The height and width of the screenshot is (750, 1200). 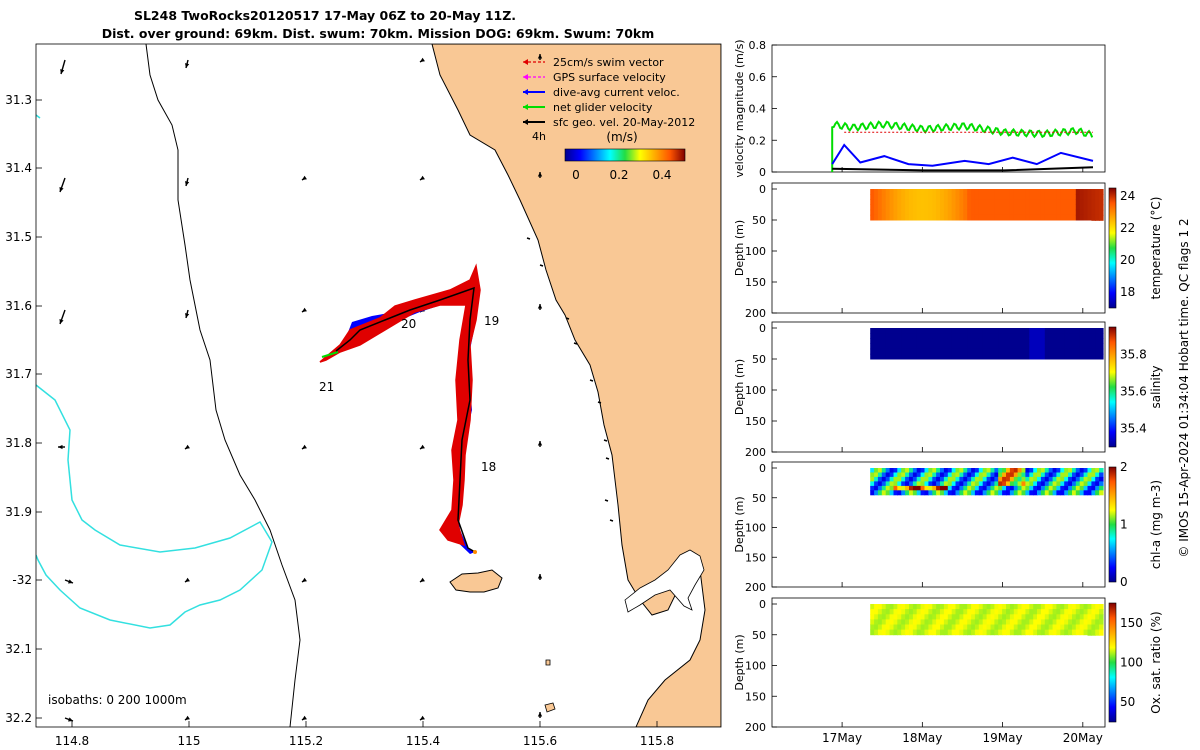 I want to click on track-end-marker, so click(x=475, y=552).